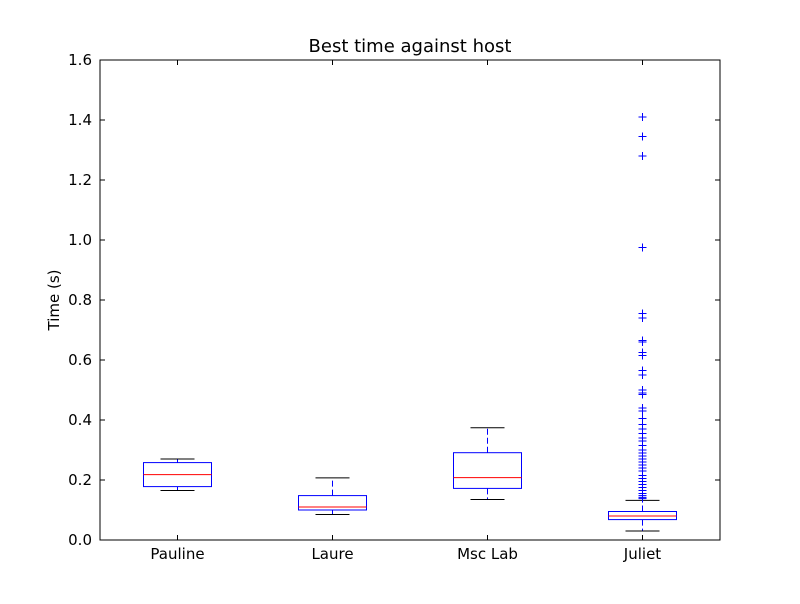 The width and height of the screenshot is (800, 604). What do you see at coordinates (80, 360) in the screenshot?
I see `y-tick-label: 0.6` at bounding box center [80, 360].